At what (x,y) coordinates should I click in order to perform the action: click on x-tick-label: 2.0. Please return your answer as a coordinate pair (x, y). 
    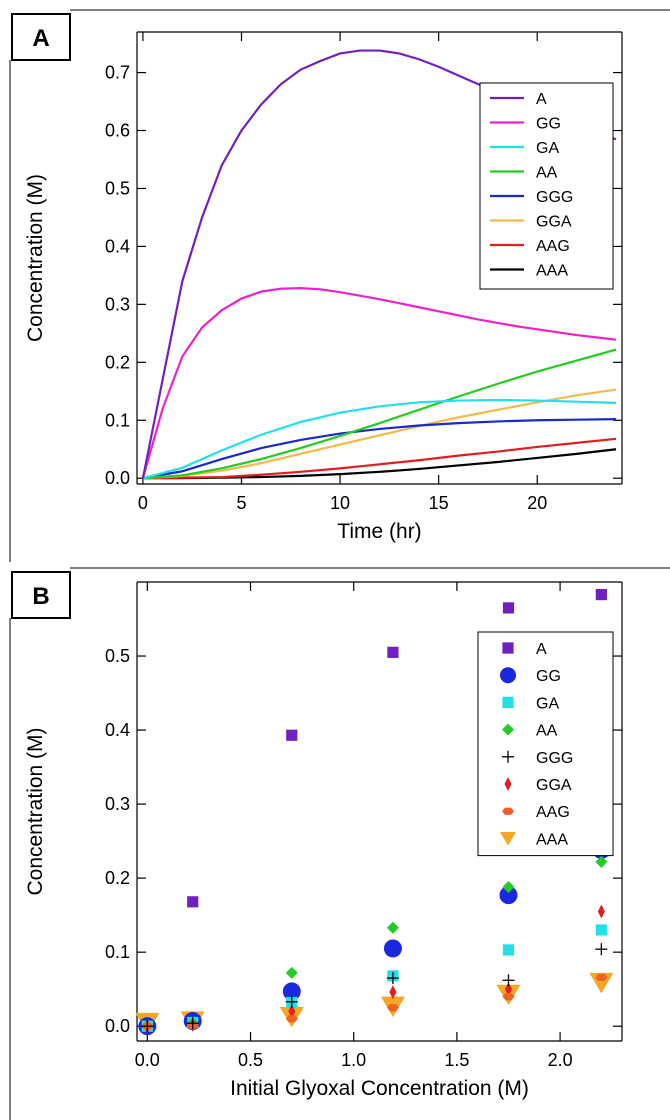
    Looking at the image, I should click on (560, 1060).